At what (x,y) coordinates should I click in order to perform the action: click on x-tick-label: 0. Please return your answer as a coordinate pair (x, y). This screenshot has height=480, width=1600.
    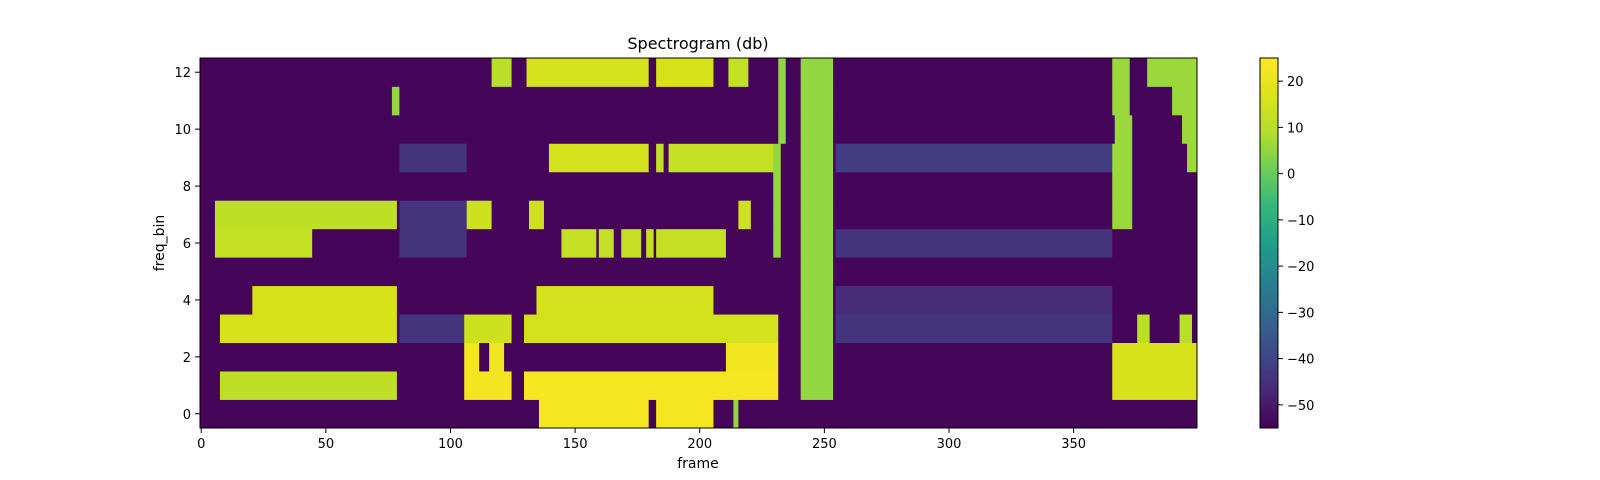
    Looking at the image, I should click on (201, 444).